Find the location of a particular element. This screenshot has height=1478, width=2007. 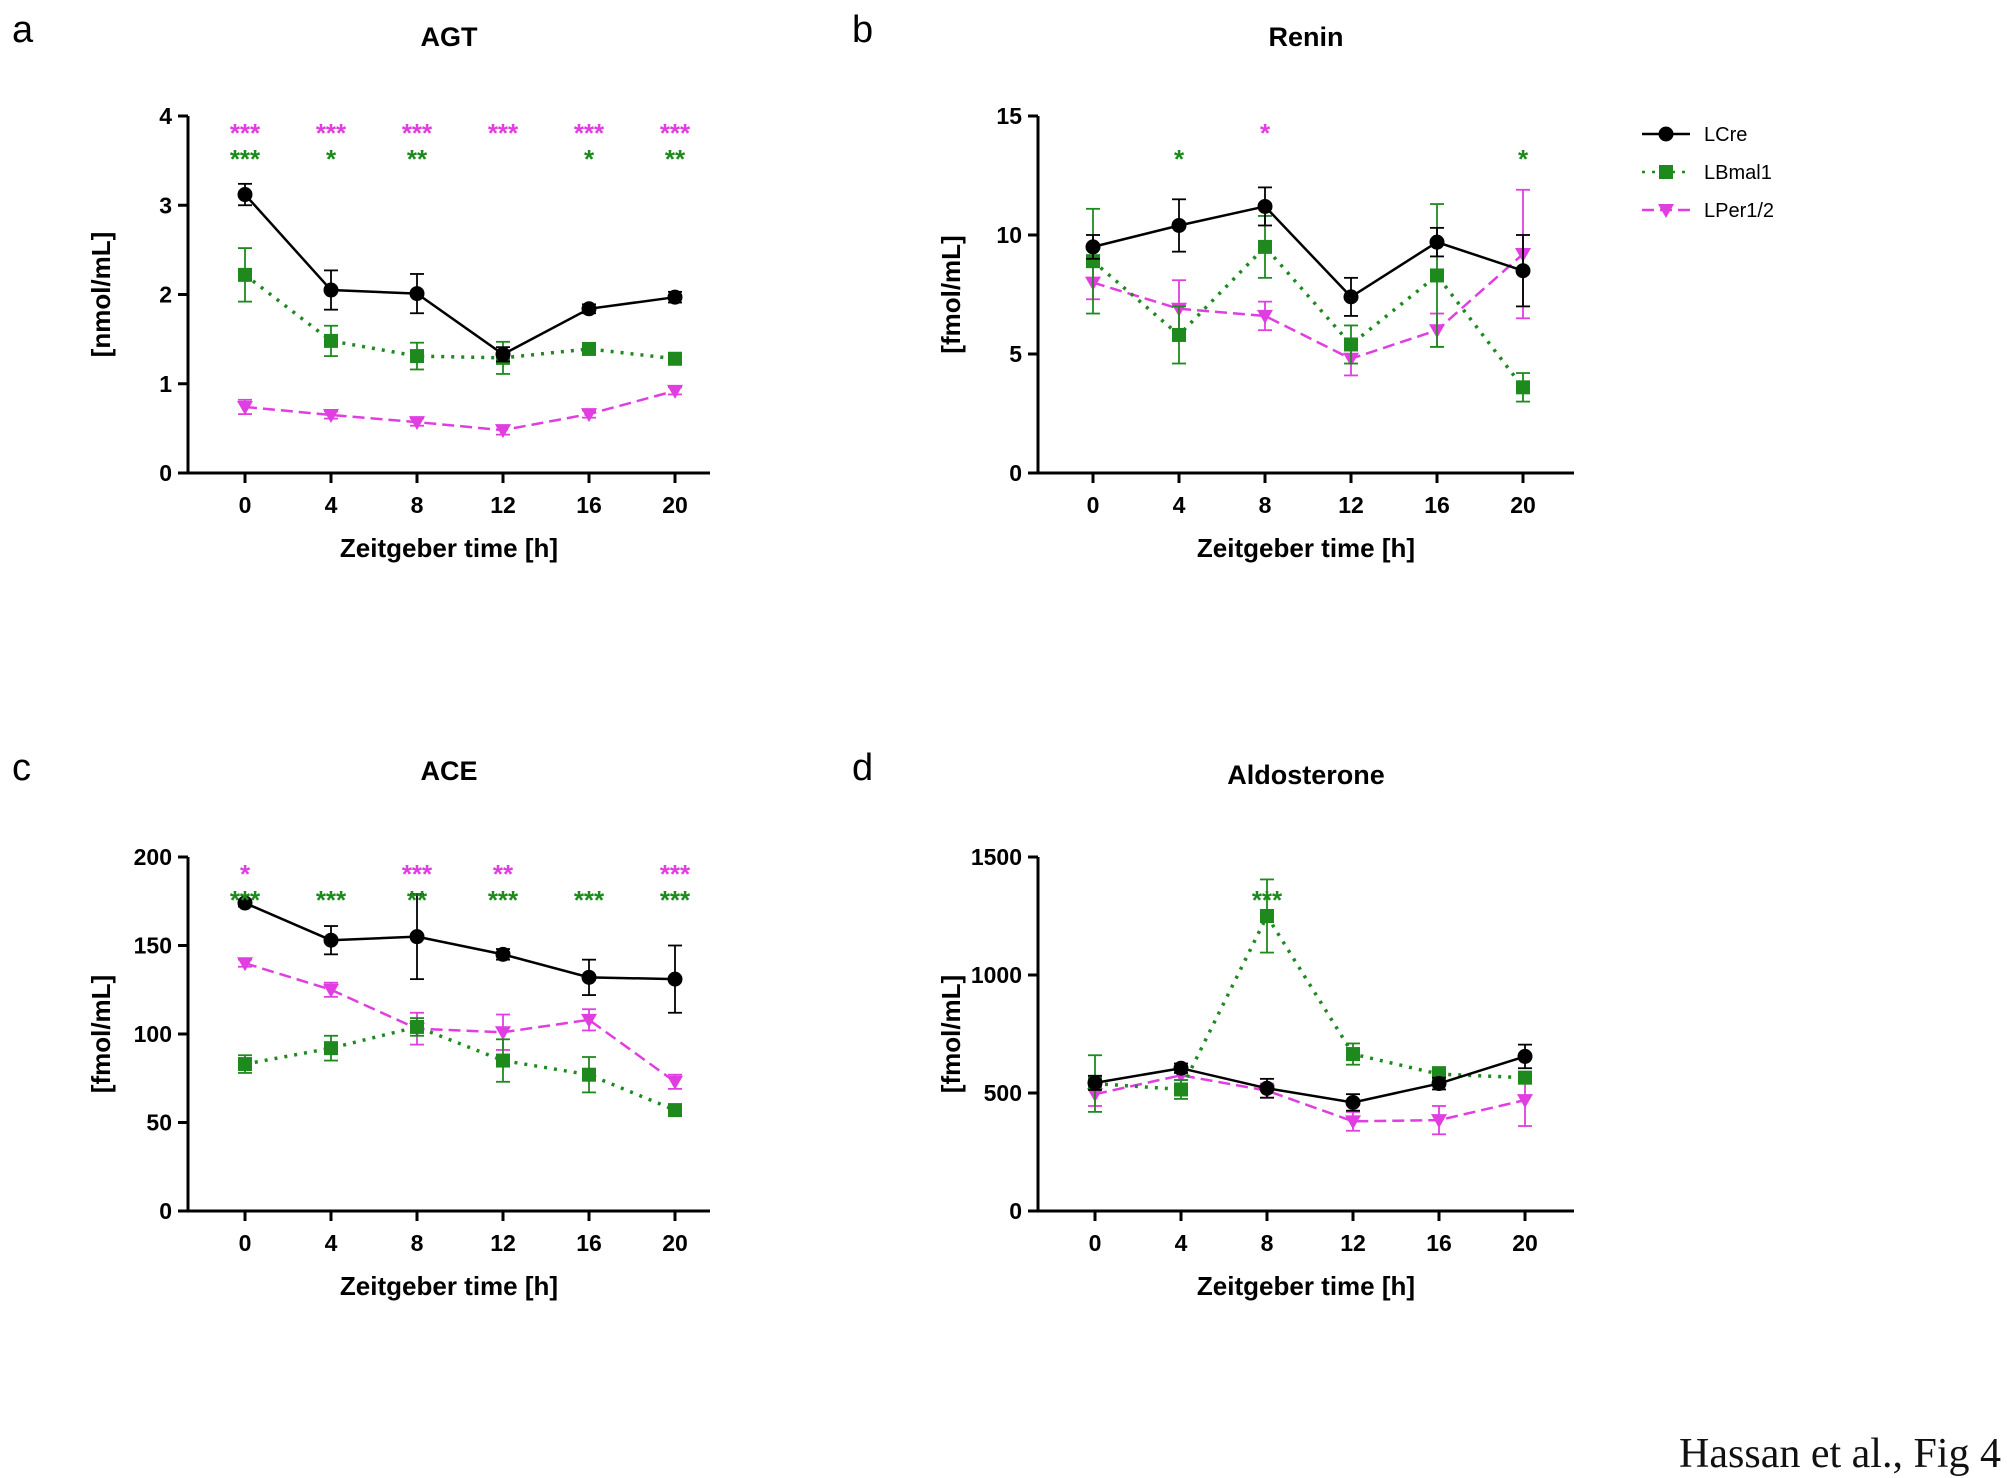

y-axis-label: [nmol/mL] is located at coordinates (101, 295).